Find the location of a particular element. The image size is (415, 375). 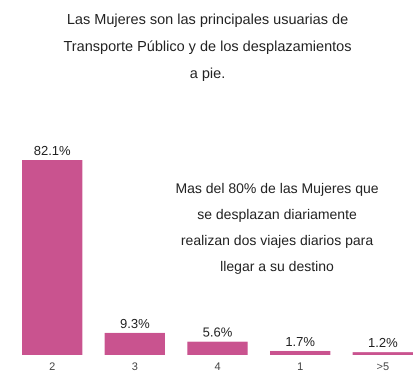

data-label: 1.2% is located at coordinates (383, 342).